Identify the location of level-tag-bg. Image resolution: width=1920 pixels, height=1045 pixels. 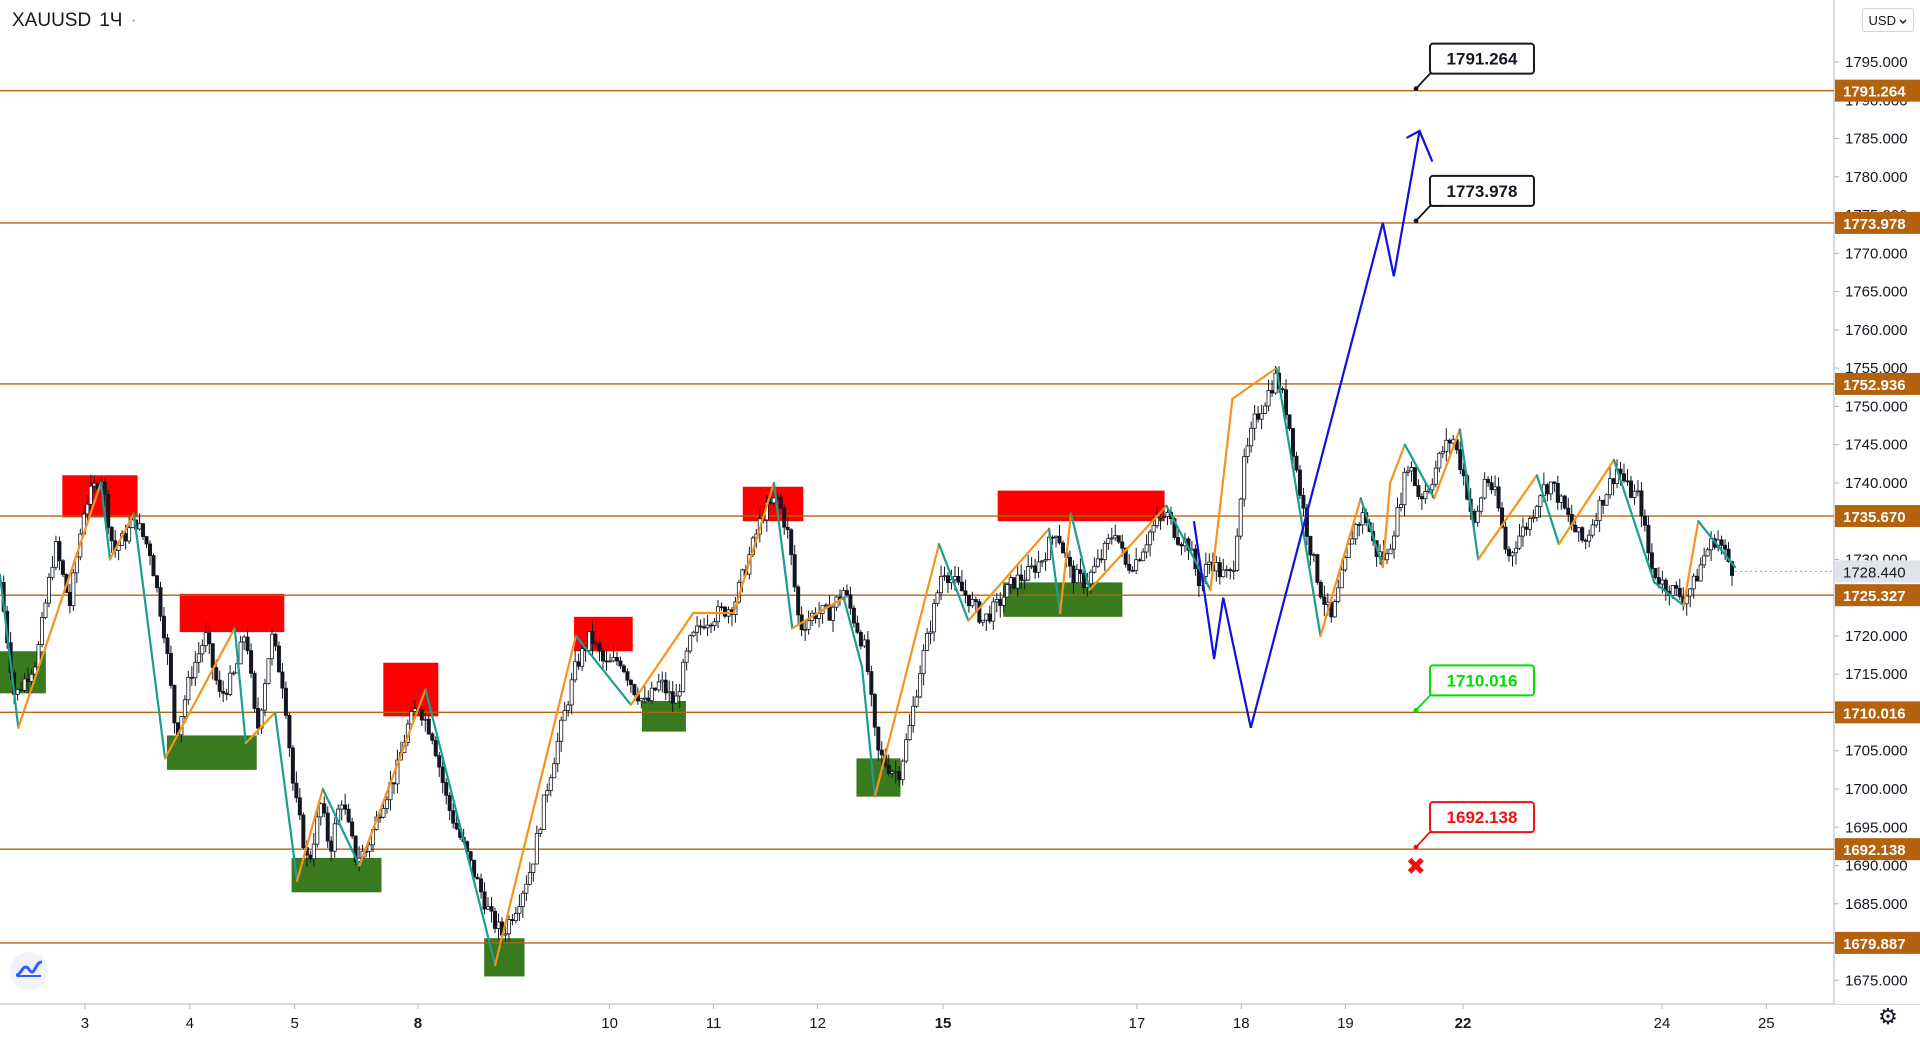
(1877, 90).